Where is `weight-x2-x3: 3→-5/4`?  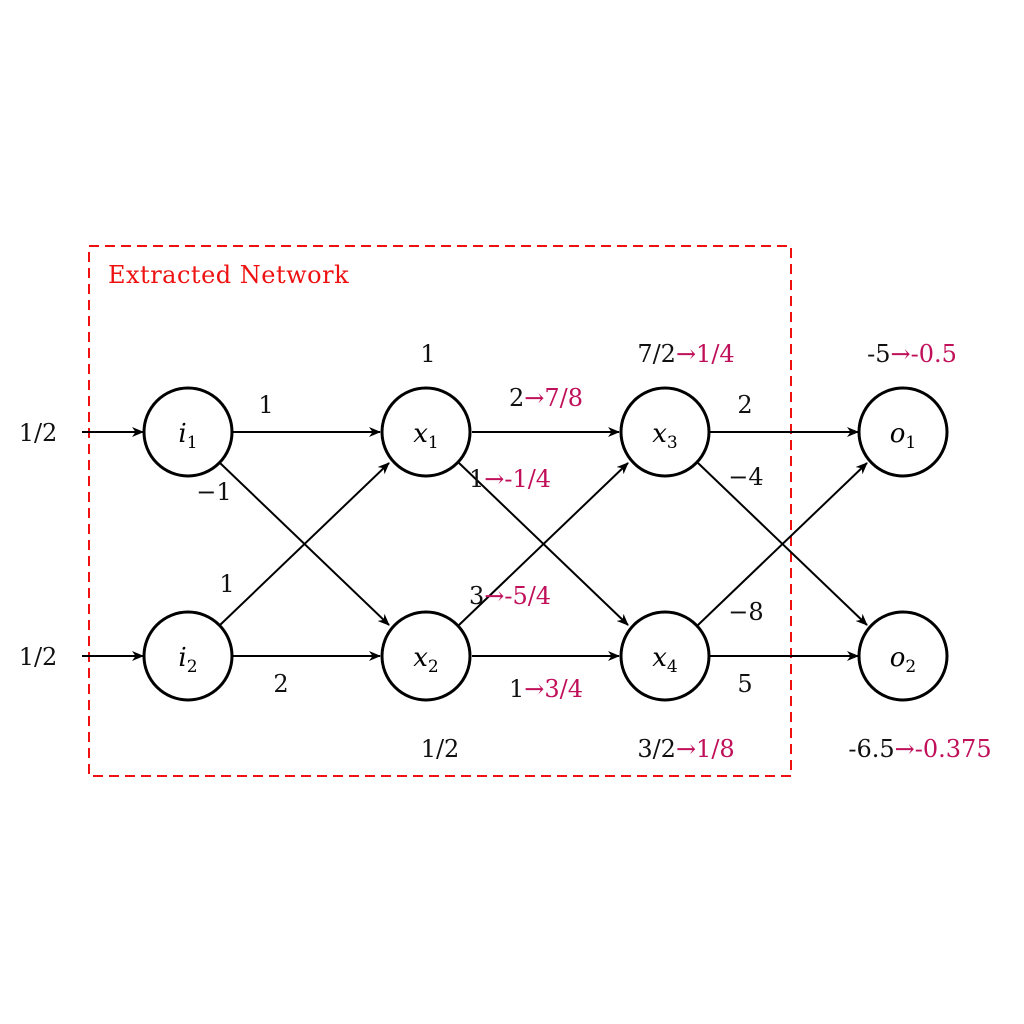 weight-x2-x3: 3→-5/4 is located at coordinates (510, 596).